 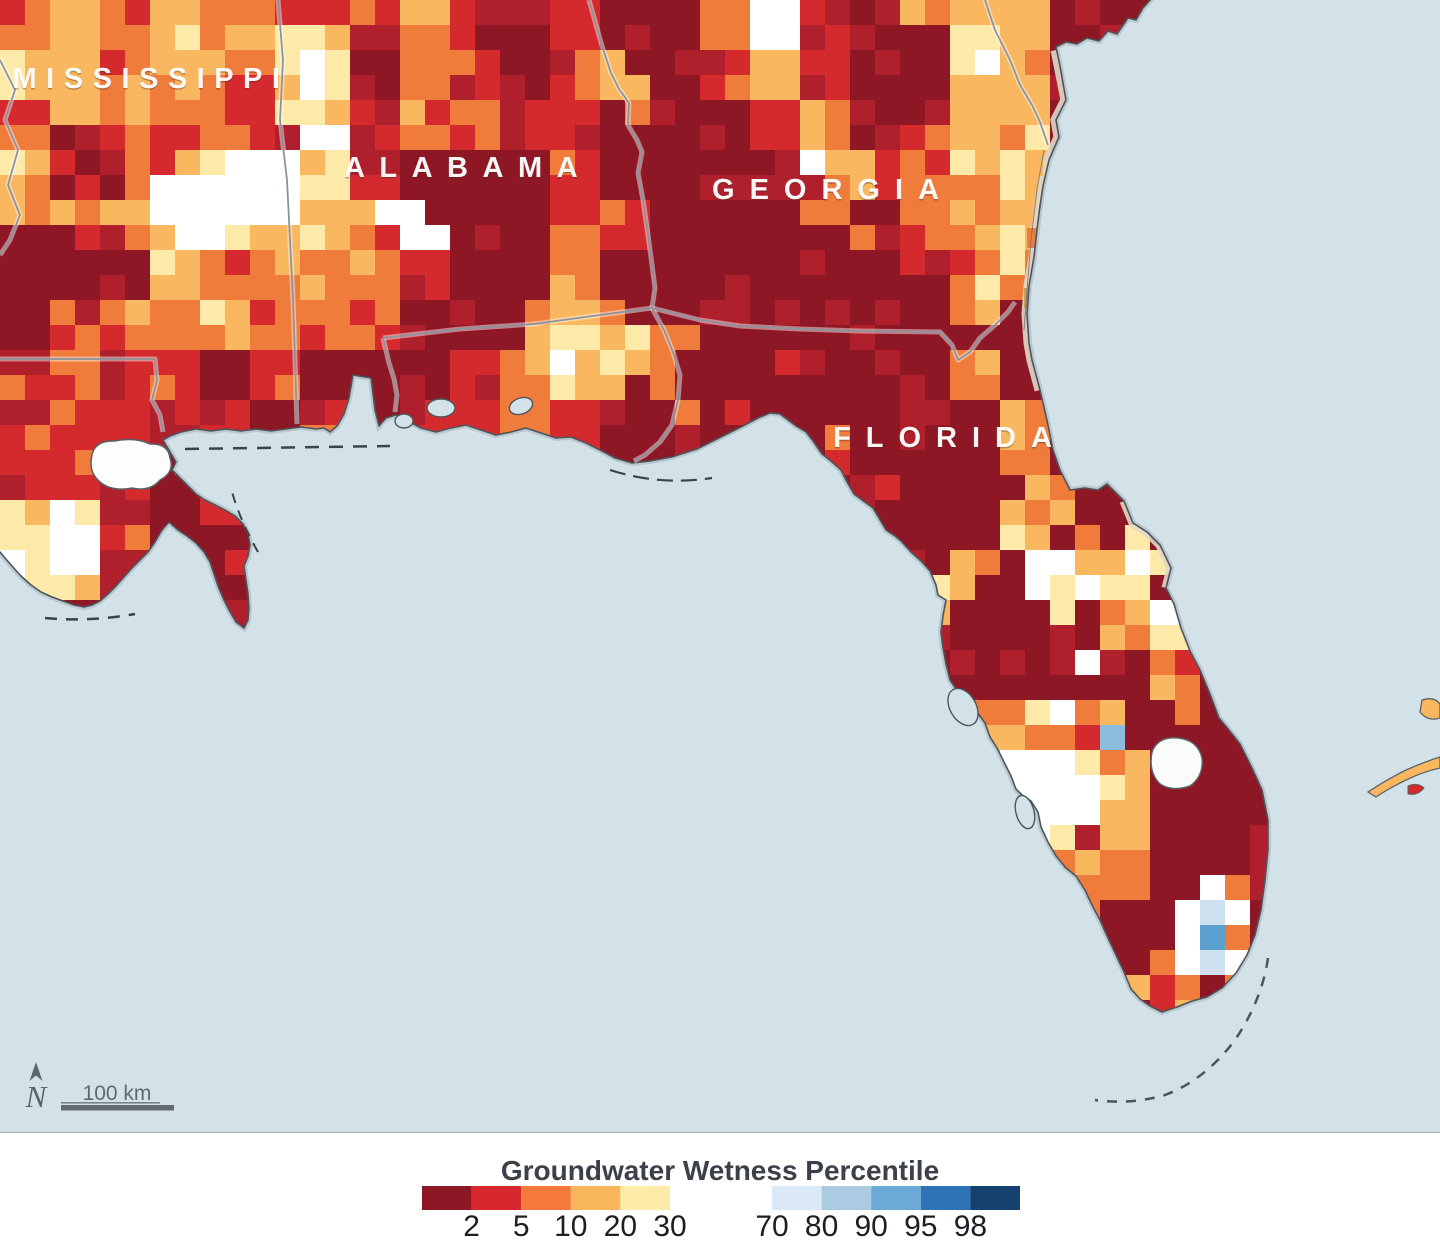 What do you see at coordinates (37, 1096) in the screenshot?
I see `svg-text: N` at bounding box center [37, 1096].